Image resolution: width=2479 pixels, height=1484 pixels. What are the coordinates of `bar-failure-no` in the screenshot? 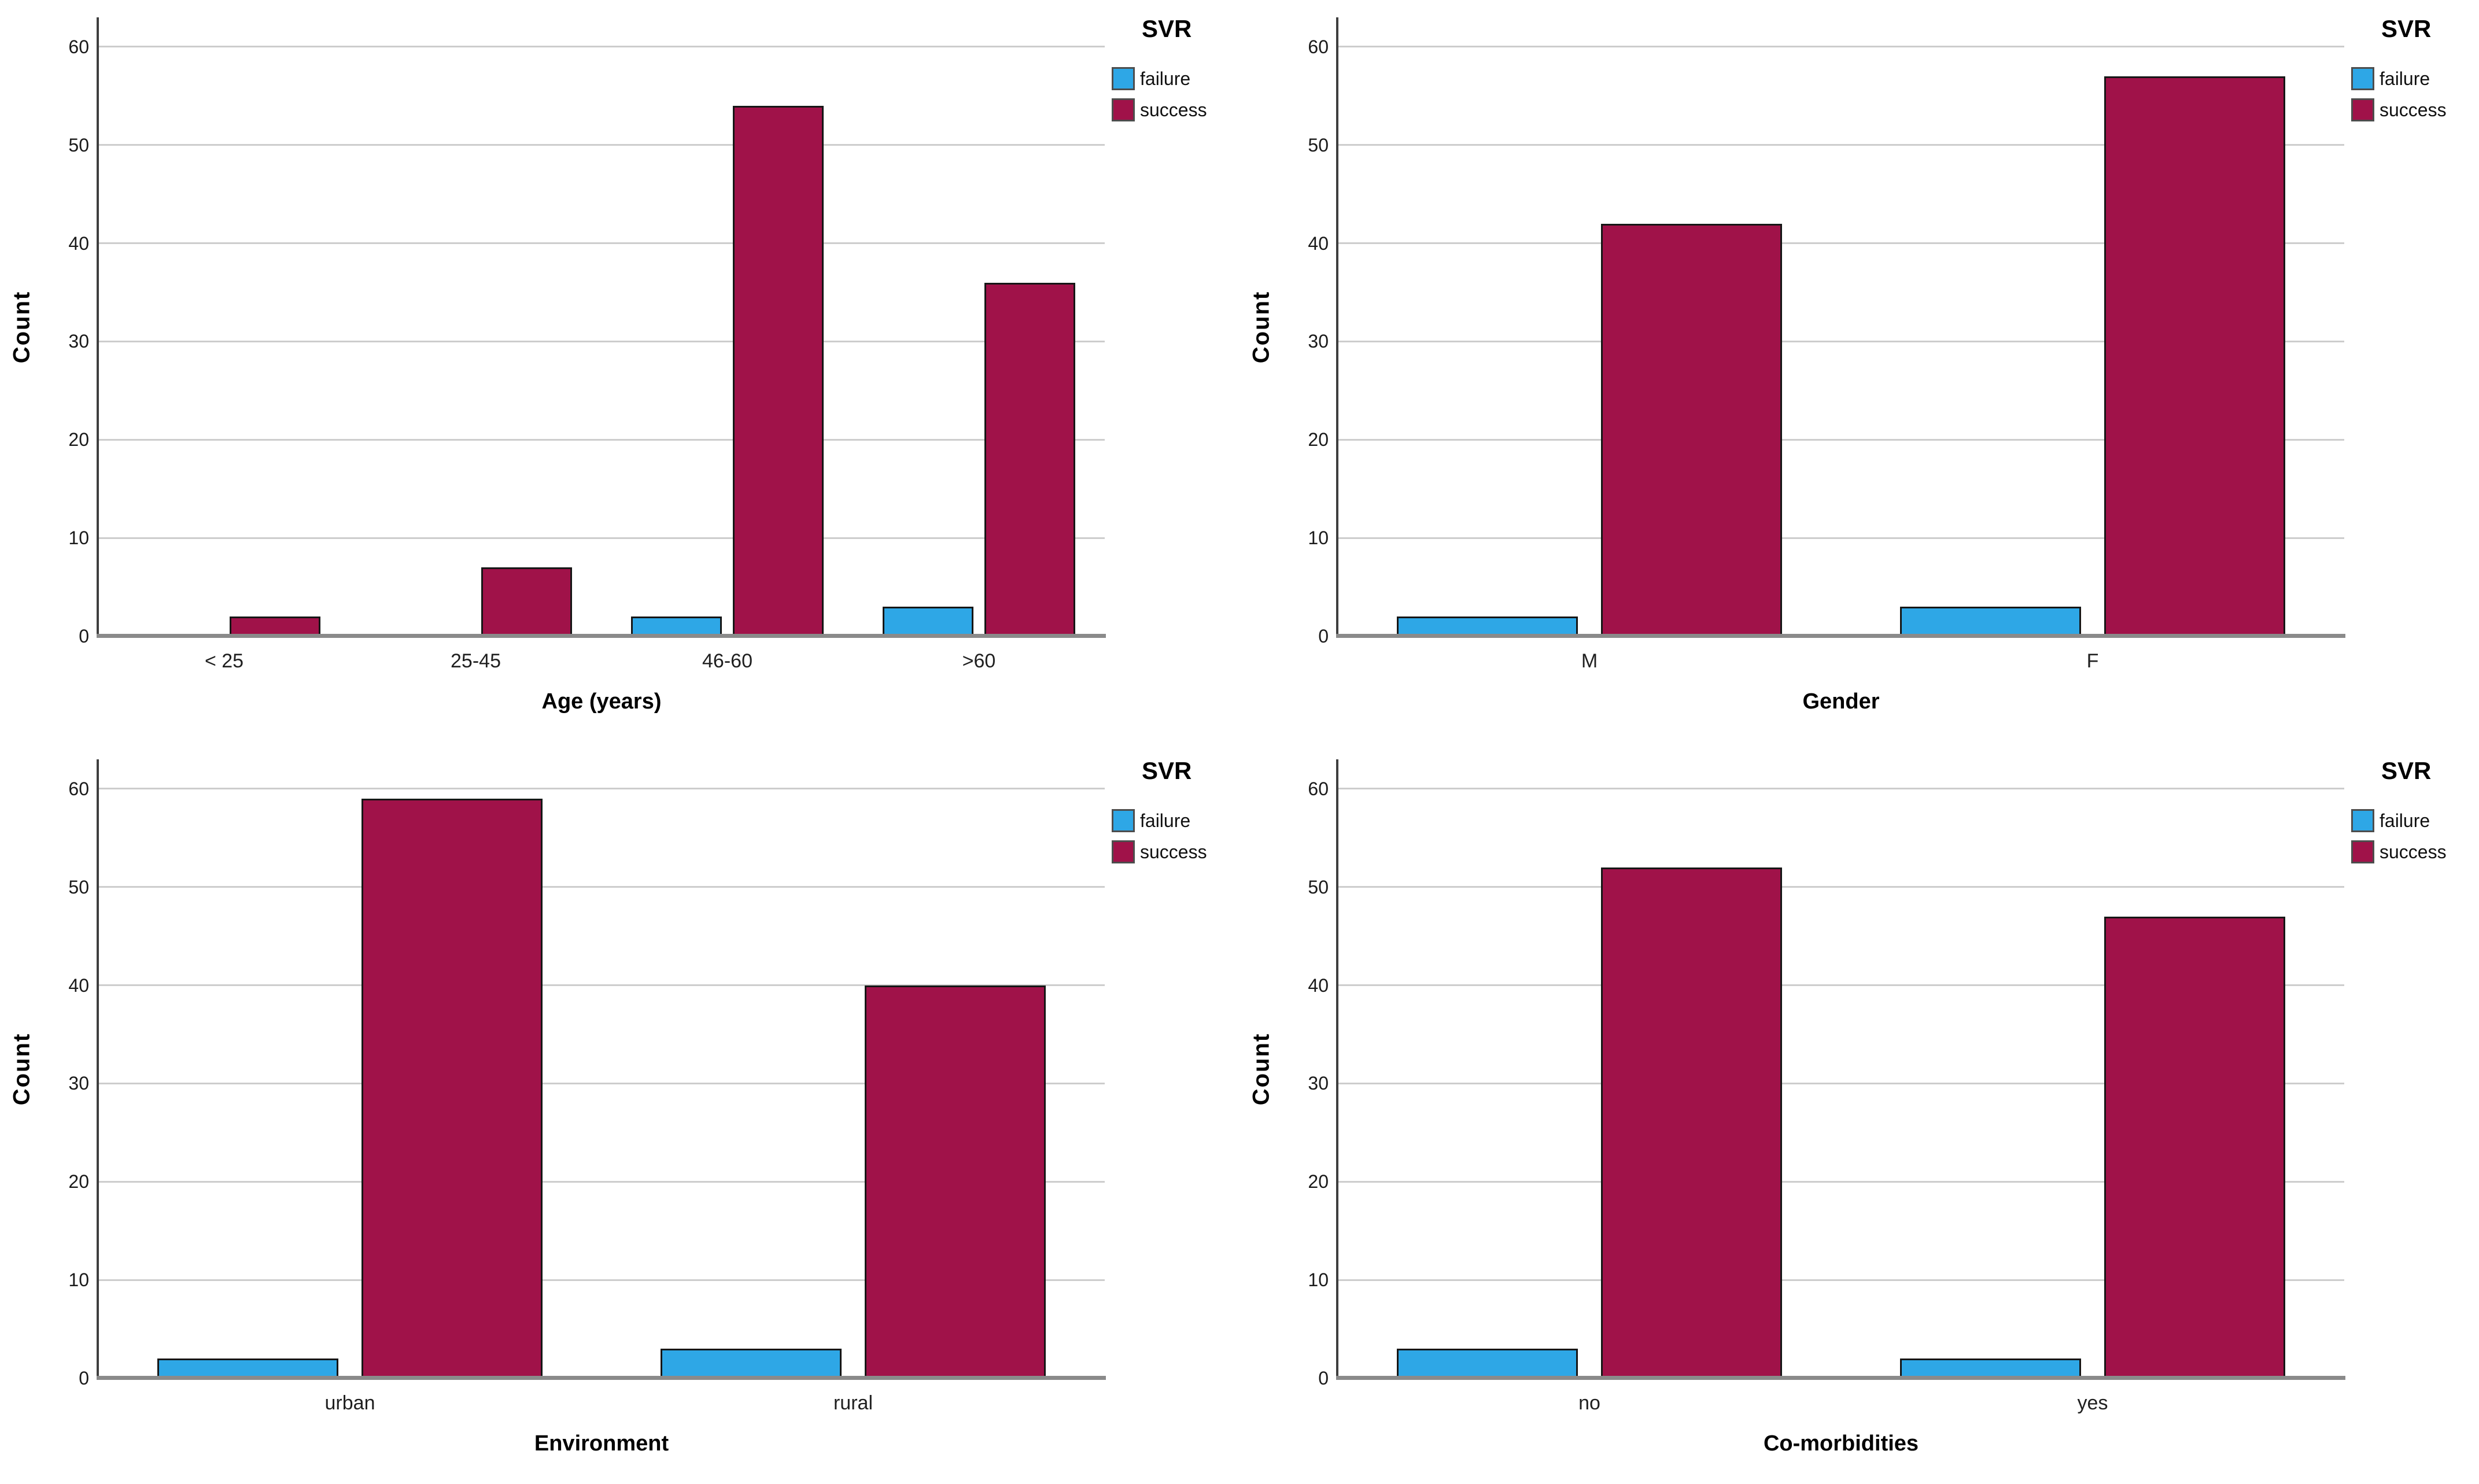 It's located at (1487, 1363).